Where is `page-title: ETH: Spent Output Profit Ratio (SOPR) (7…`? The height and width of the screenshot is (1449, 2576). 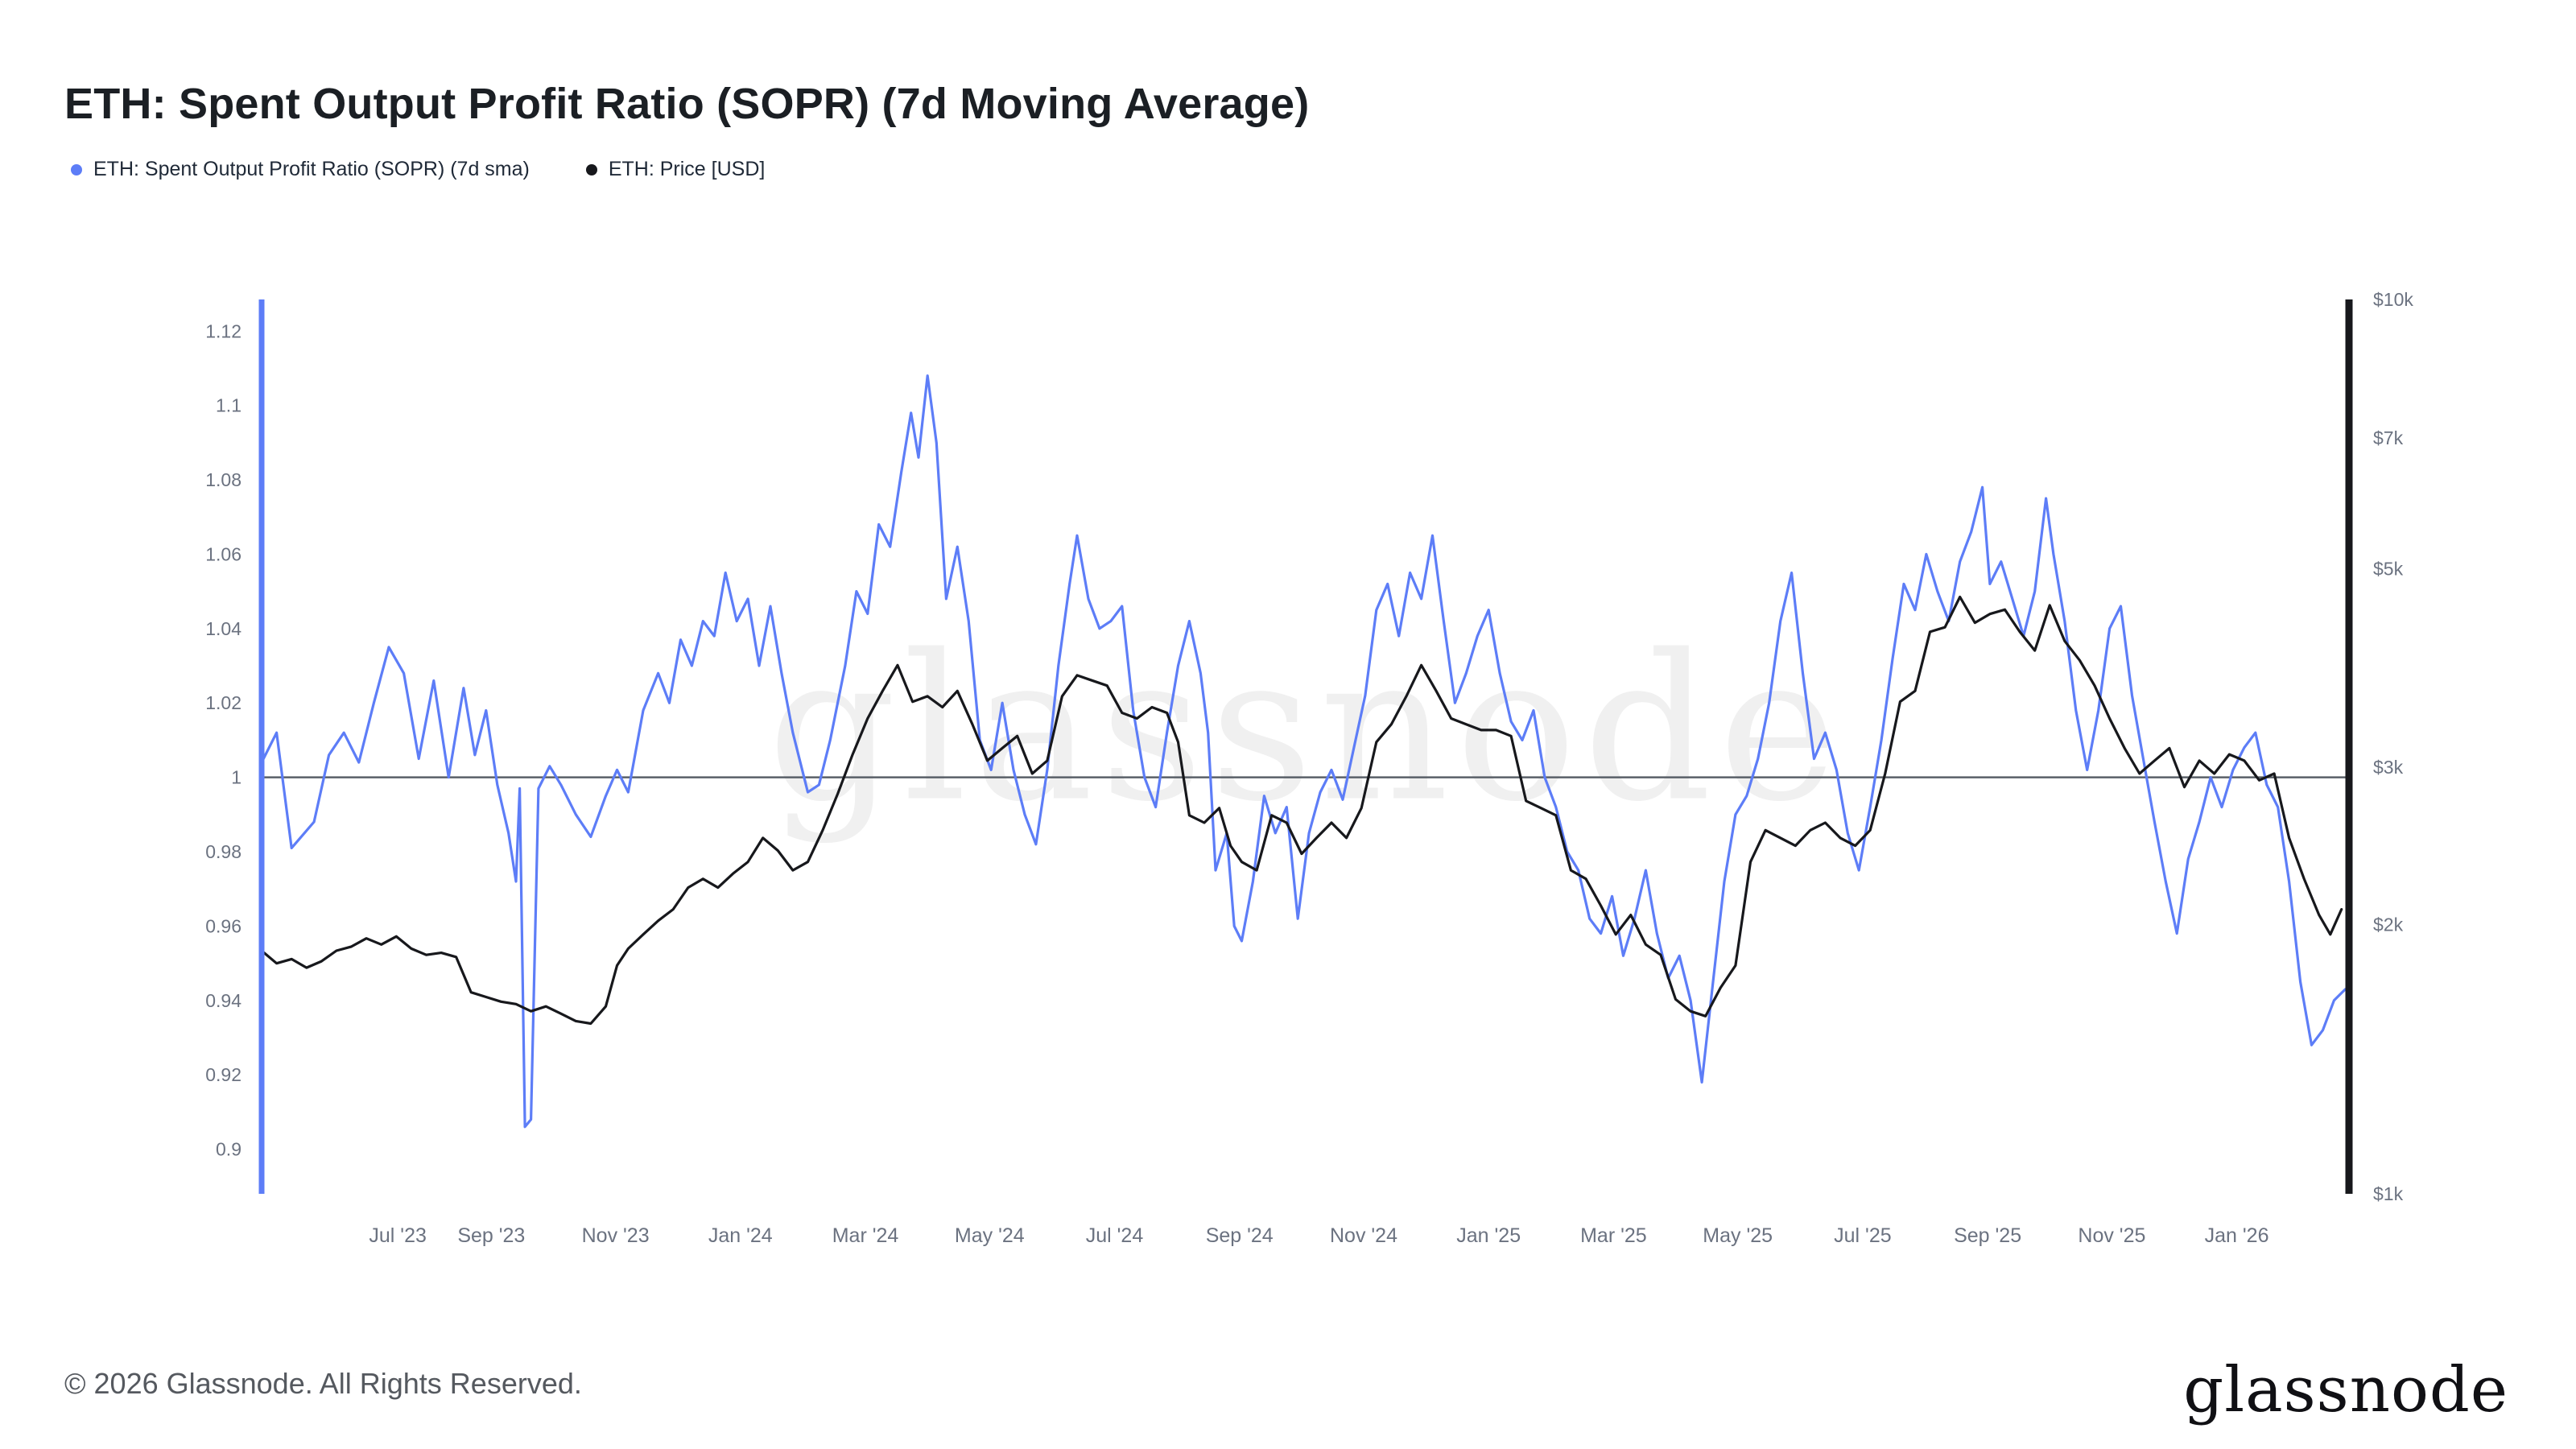
page-title: ETH: Spent Output Profit Ratio (SOPR) (7… is located at coordinates (687, 104).